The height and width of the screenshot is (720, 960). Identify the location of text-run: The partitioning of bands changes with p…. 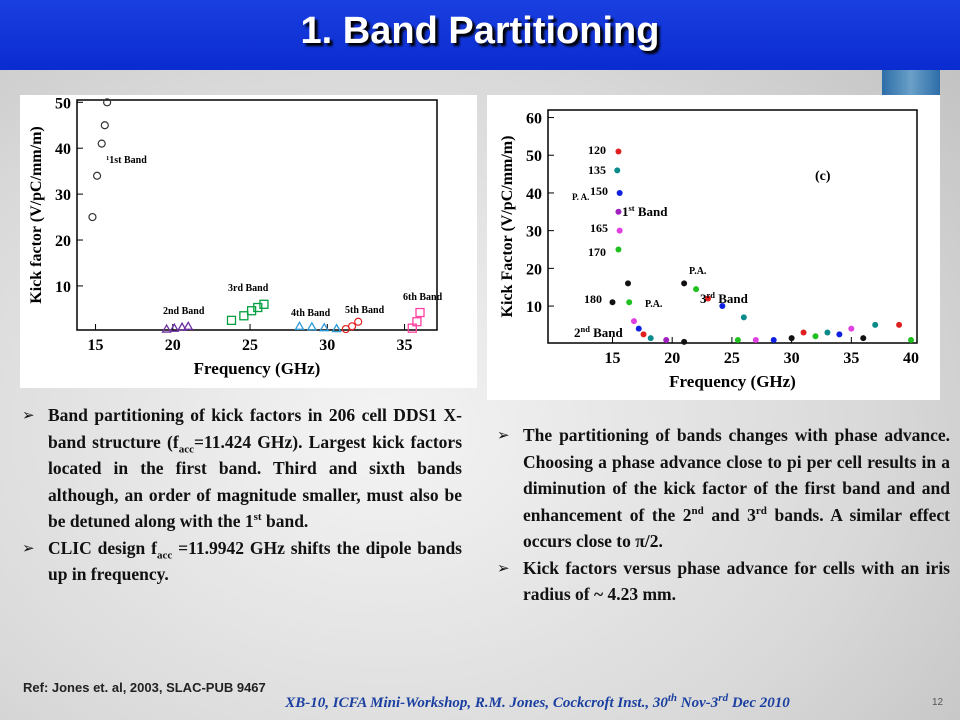
(736, 475).